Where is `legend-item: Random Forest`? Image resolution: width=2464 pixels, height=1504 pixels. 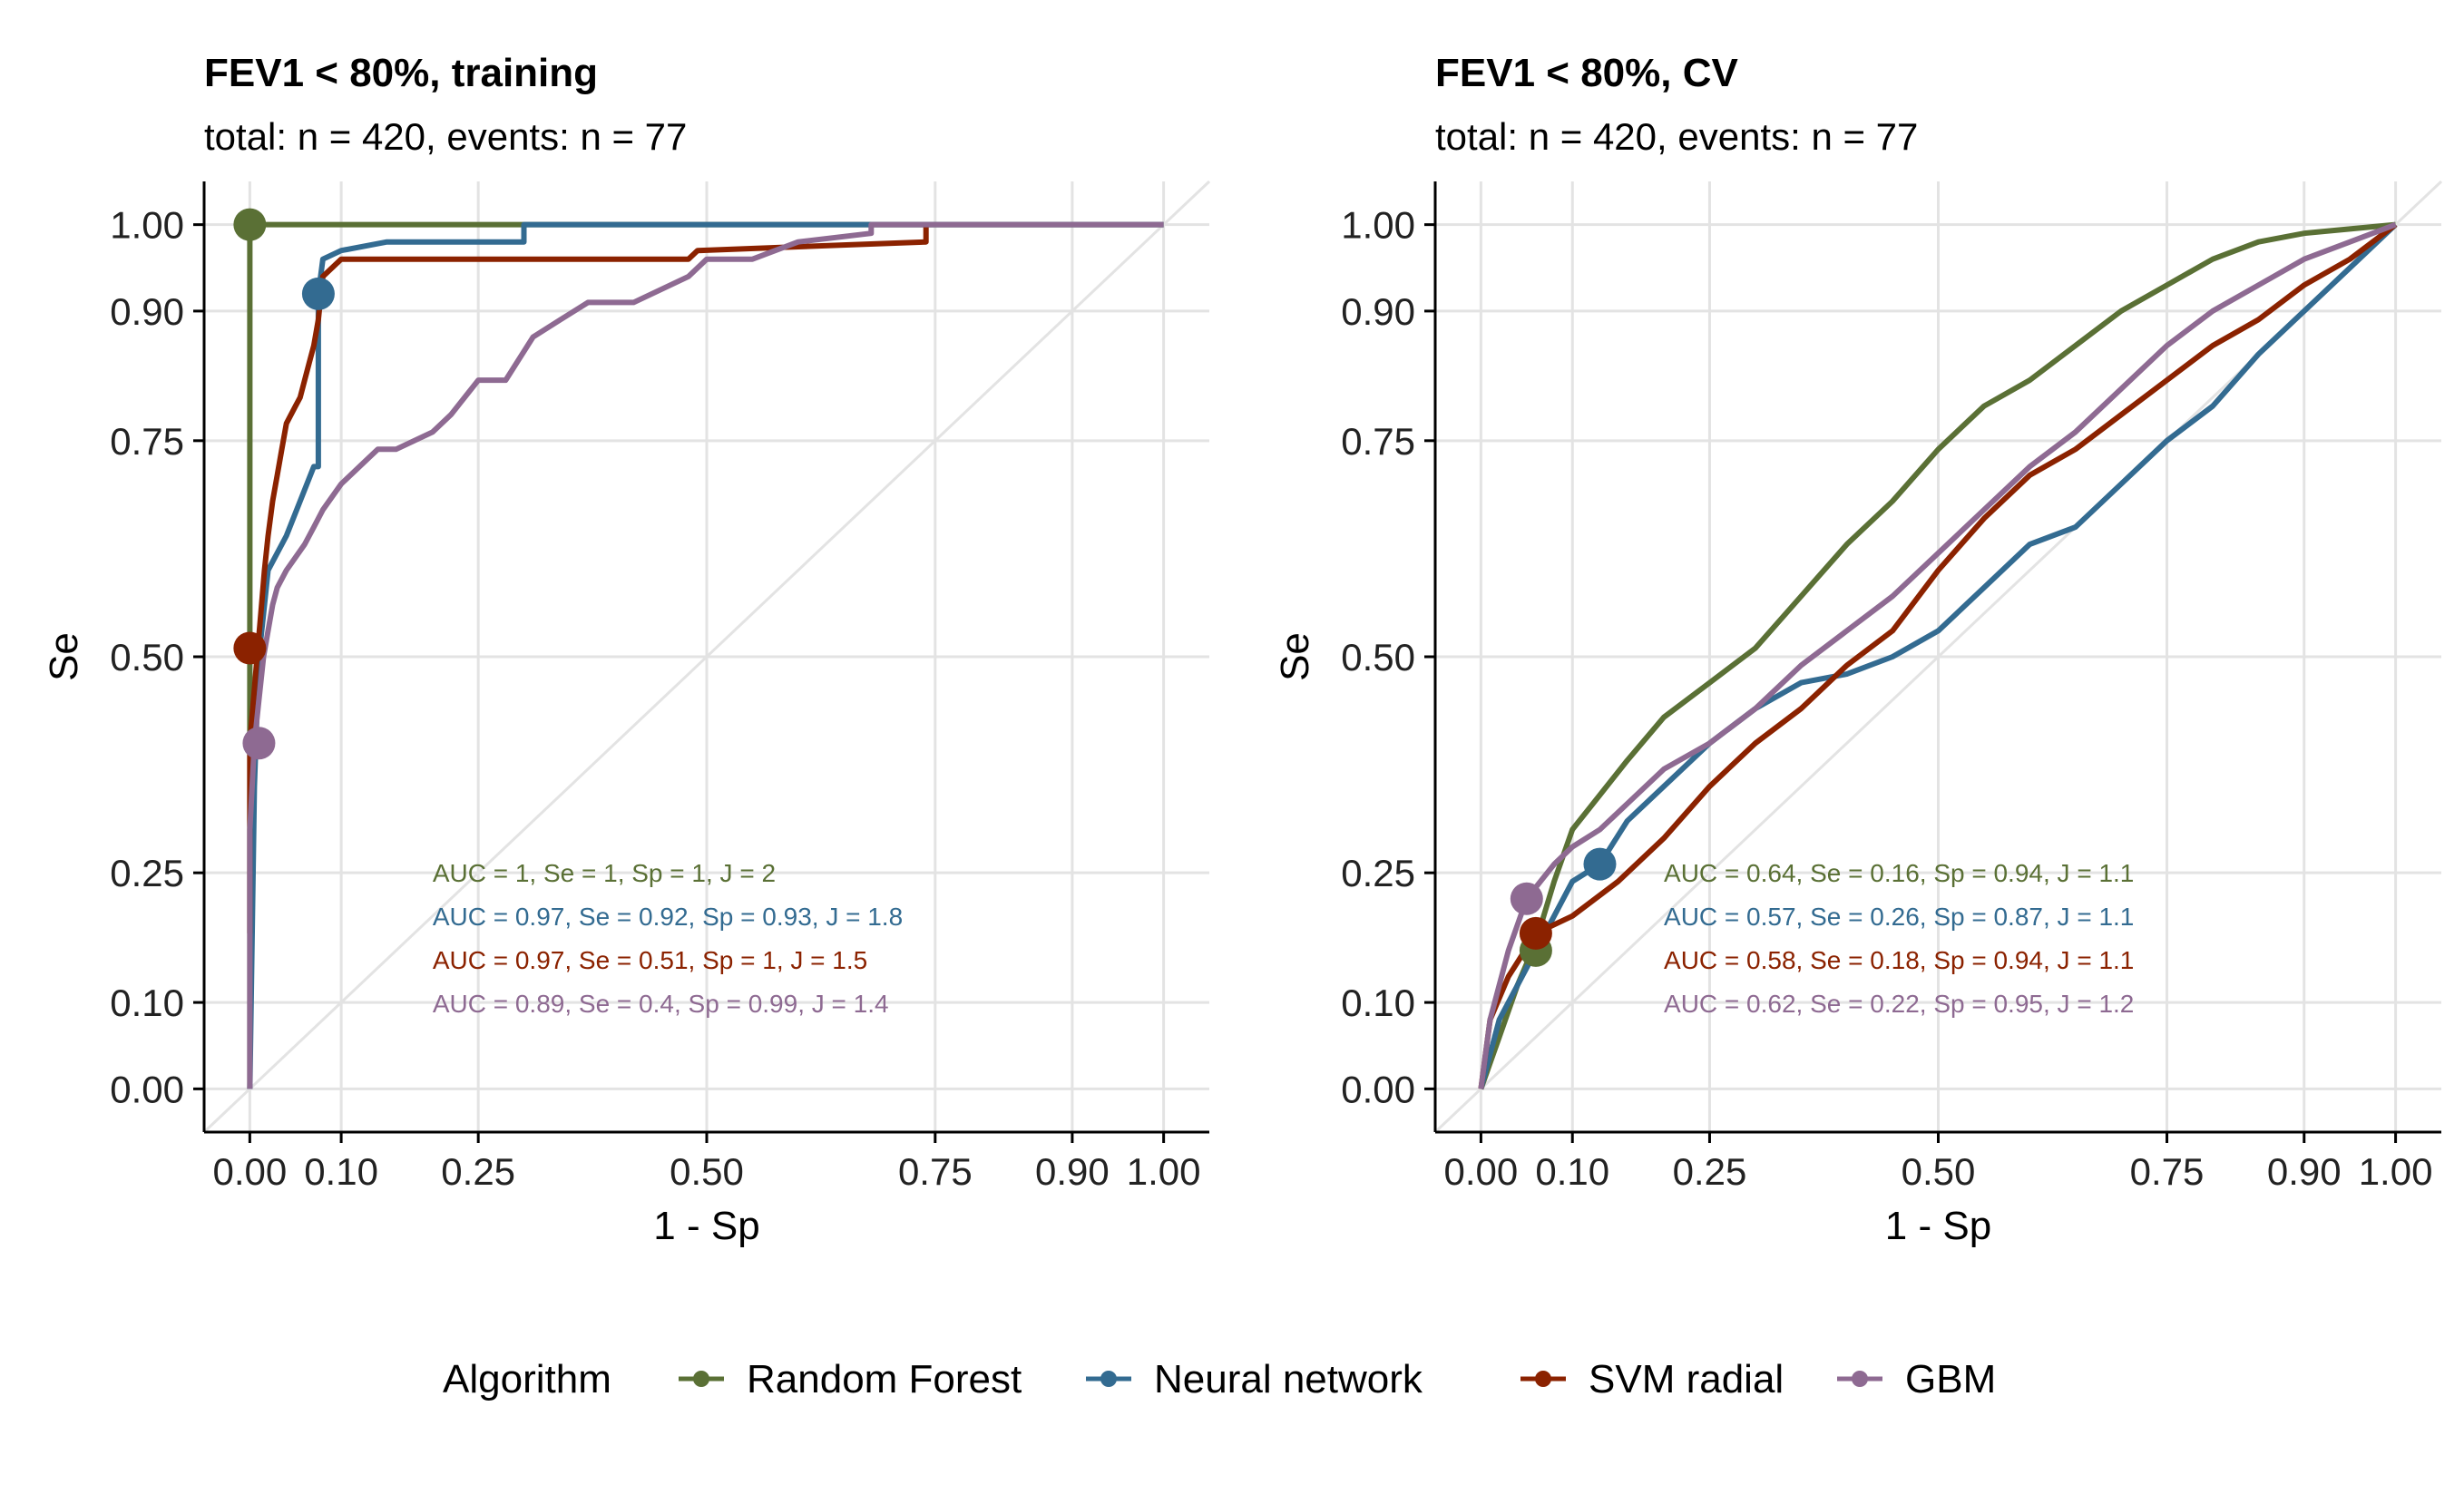 legend-item: Random Forest is located at coordinates (851, 1379).